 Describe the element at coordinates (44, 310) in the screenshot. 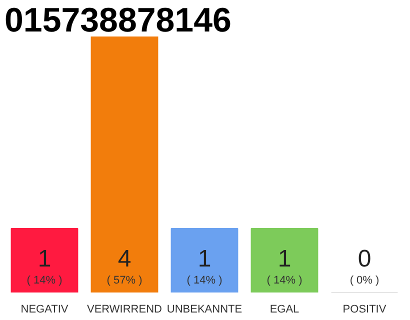

I see `x-tick-label: NEGATIV` at that location.